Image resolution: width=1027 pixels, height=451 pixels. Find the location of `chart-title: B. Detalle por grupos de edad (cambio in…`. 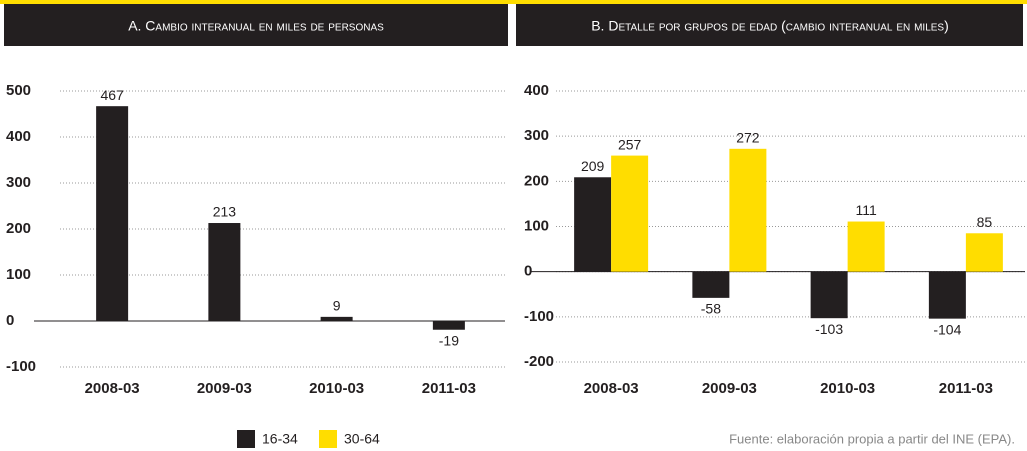

chart-title: B. Detalle por grupos de edad (cambio in… is located at coordinates (770, 26).